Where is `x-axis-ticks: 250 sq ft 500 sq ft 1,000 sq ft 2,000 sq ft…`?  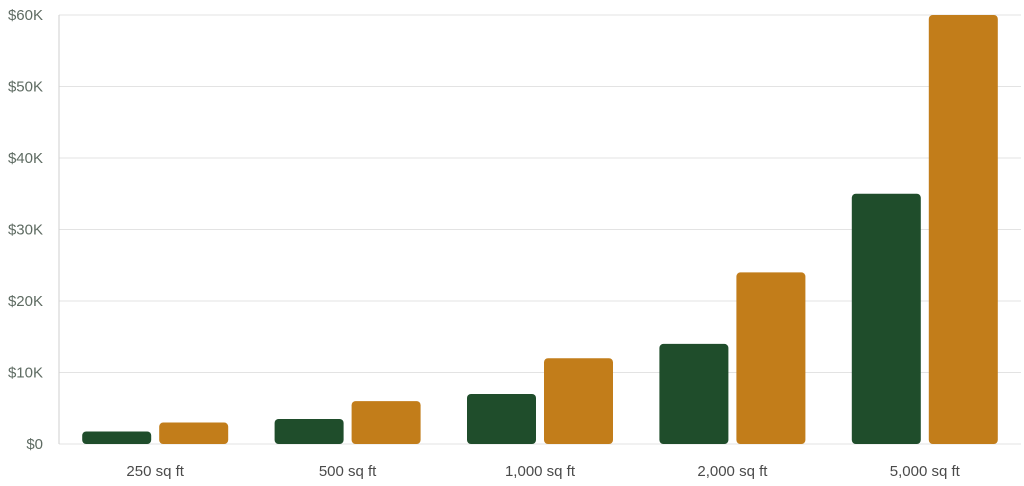 x-axis-ticks: 250 sq ft 500 sq ft 1,000 sq ft 2,000 sq ft… is located at coordinates (543, 471).